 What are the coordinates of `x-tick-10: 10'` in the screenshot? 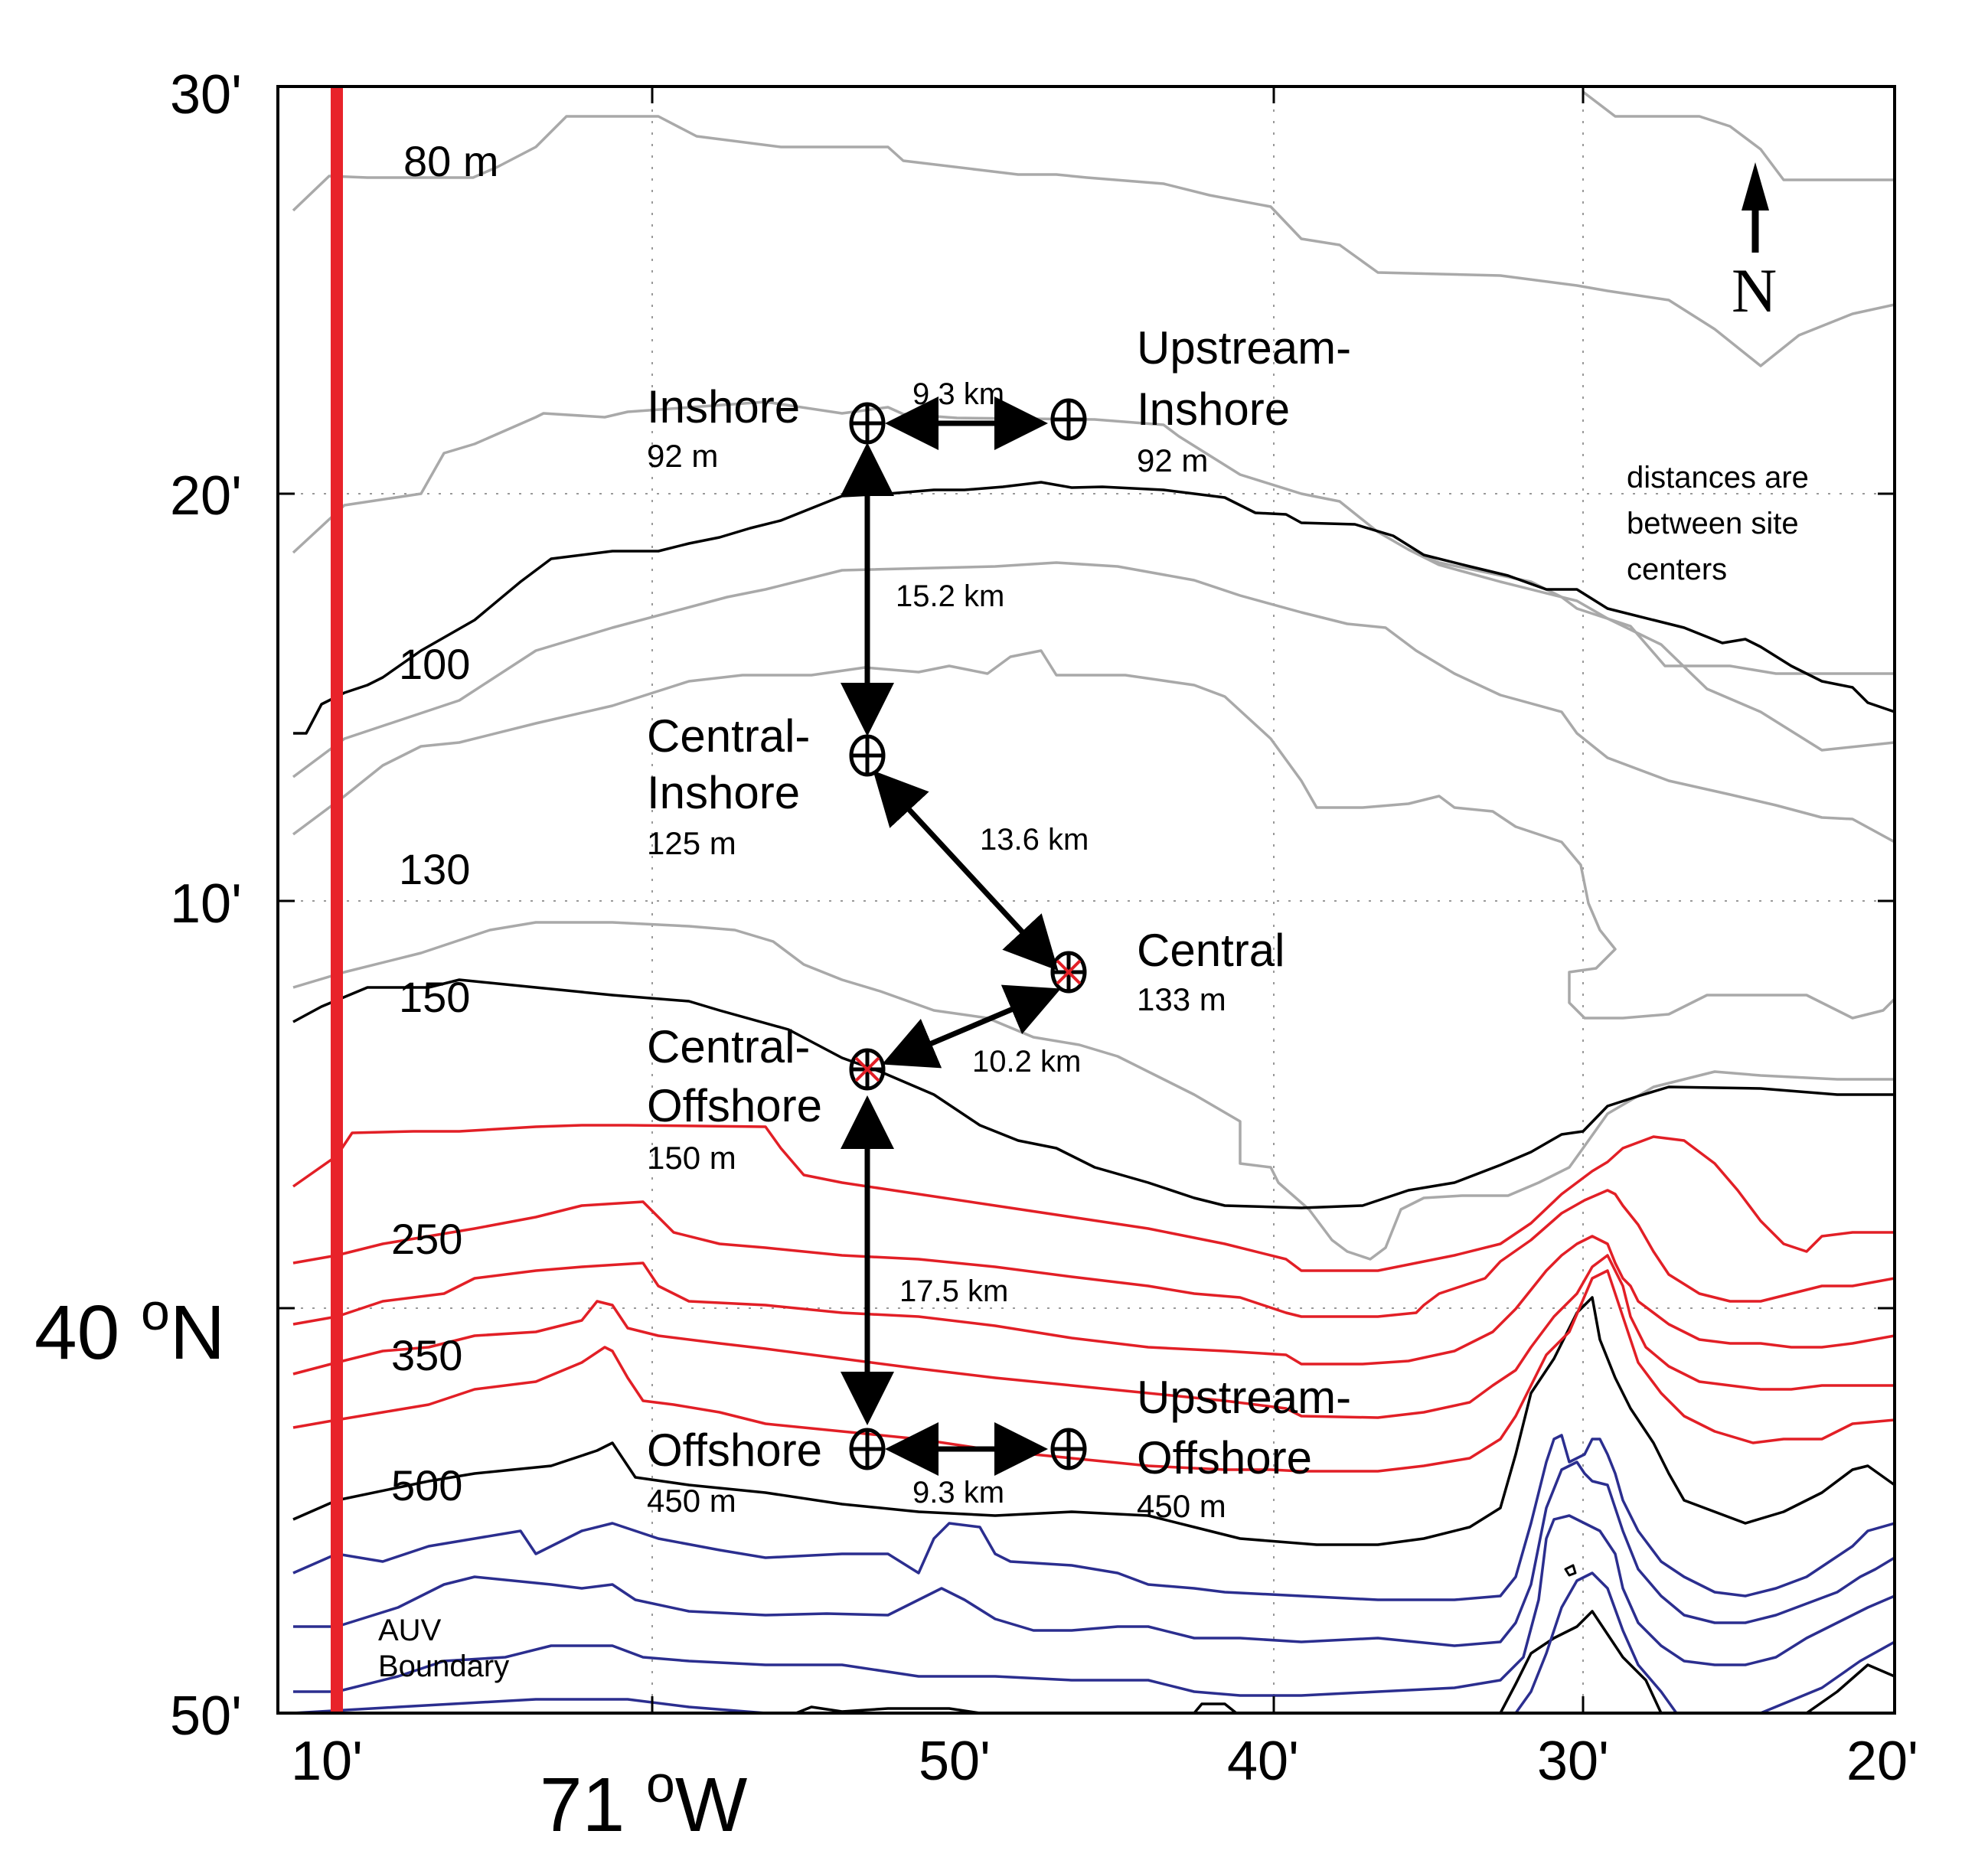 It's located at (327, 1761).